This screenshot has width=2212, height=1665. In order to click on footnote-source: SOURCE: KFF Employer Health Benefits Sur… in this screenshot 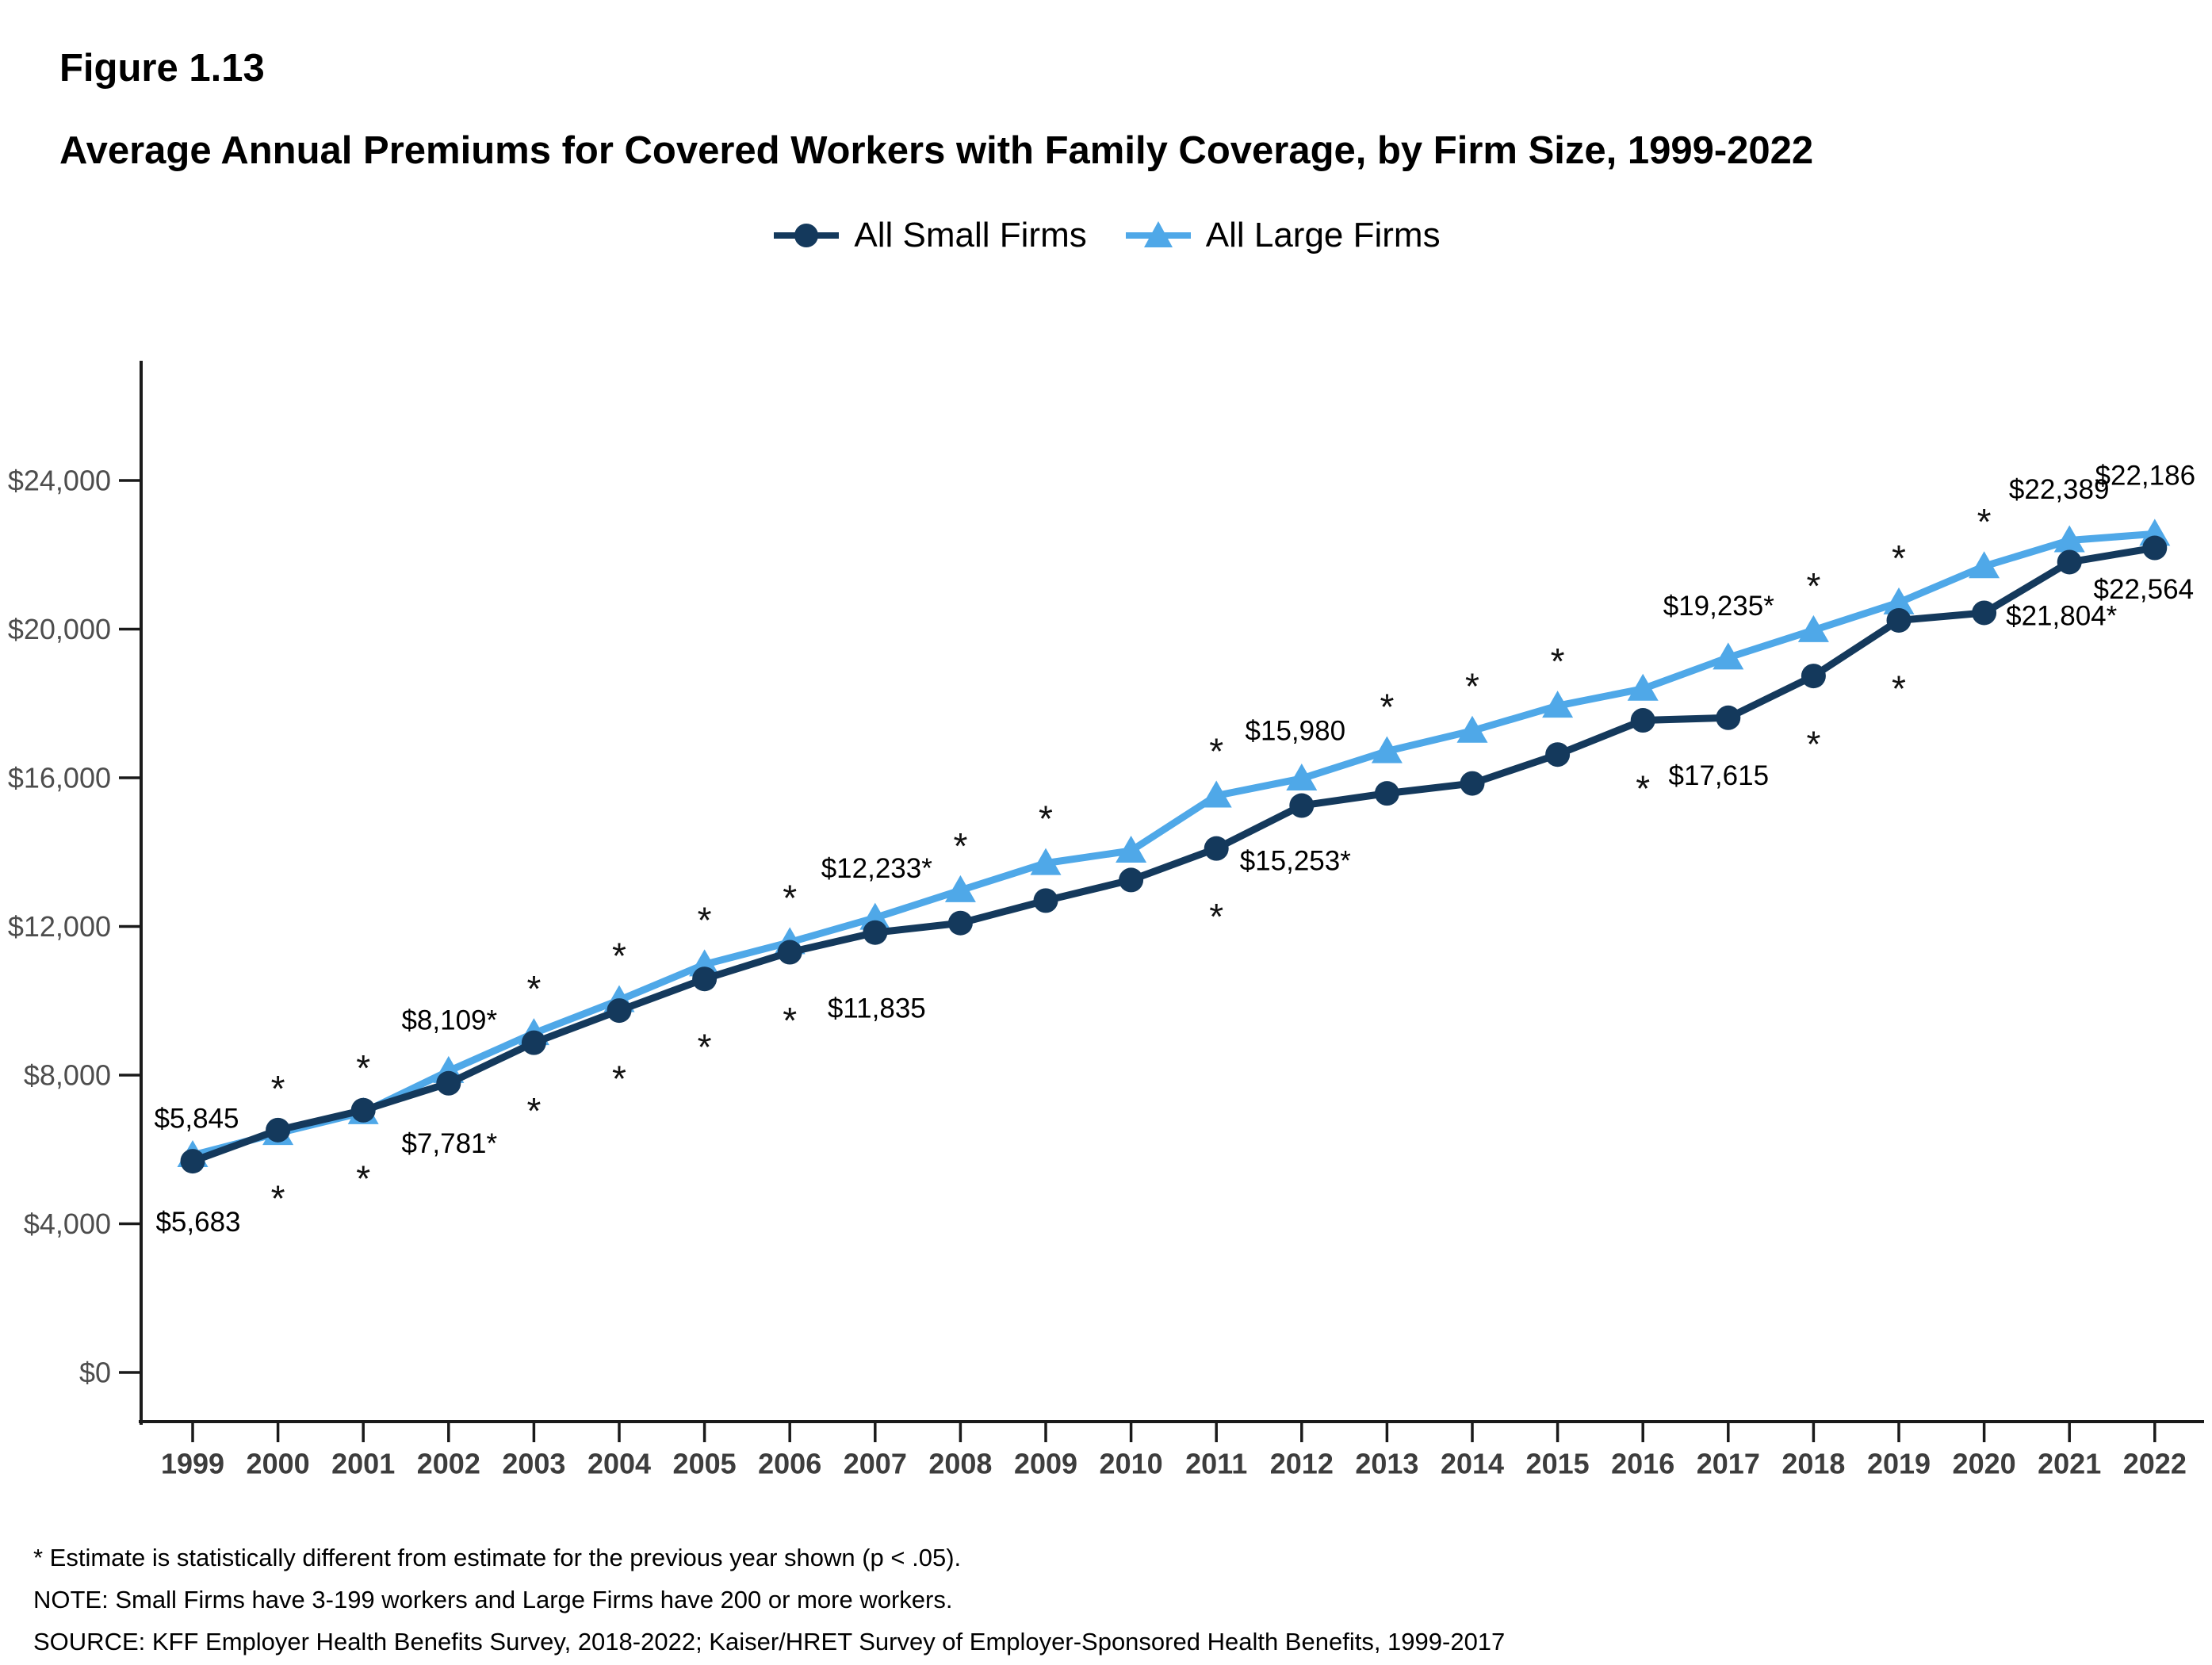, I will do `click(769, 1641)`.